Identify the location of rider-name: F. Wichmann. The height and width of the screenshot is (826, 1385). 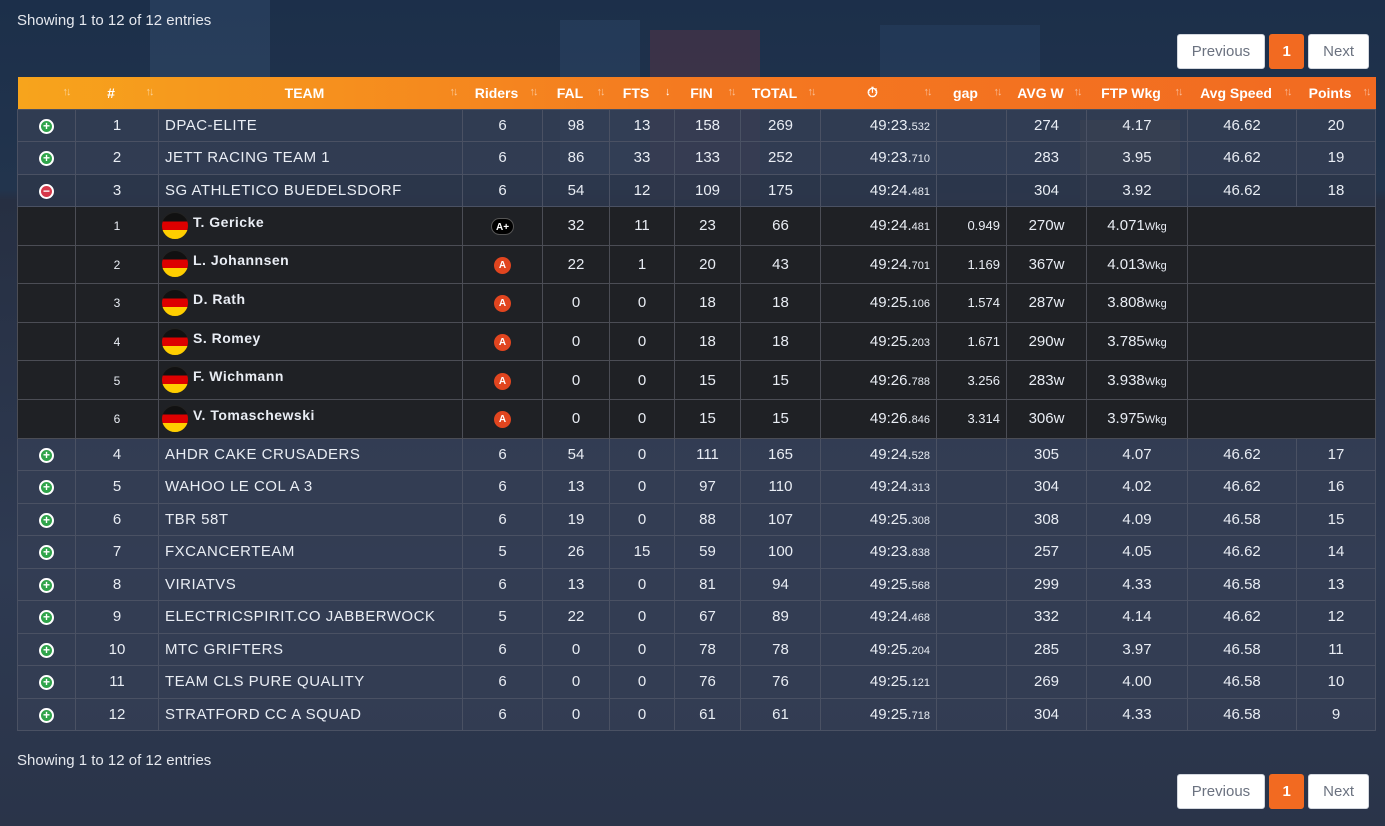
(238, 376).